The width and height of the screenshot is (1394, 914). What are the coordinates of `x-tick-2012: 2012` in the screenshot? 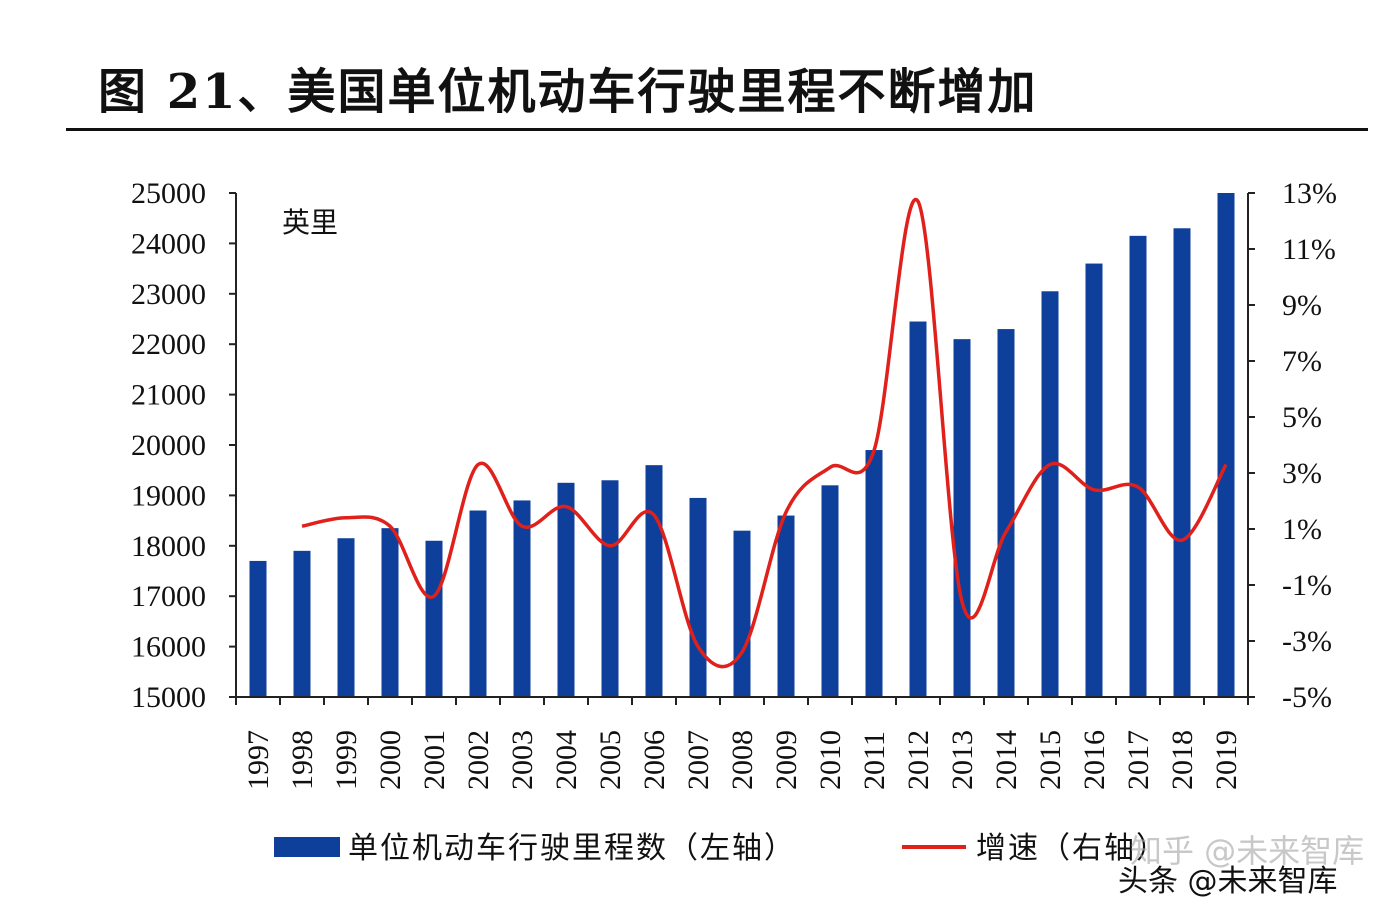 It's located at (918, 760).